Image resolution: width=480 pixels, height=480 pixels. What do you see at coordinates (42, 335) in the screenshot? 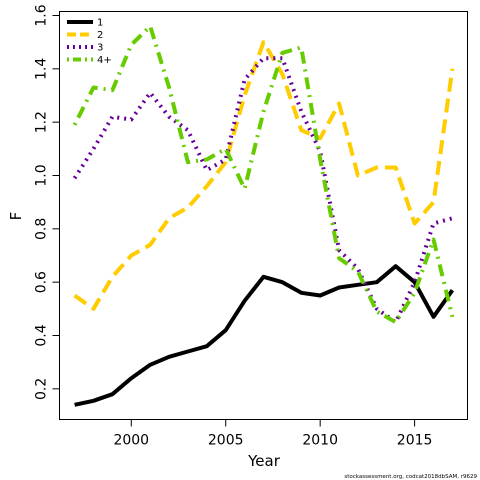
I see `y-tick-label: 0.4` at bounding box center [42, 335].